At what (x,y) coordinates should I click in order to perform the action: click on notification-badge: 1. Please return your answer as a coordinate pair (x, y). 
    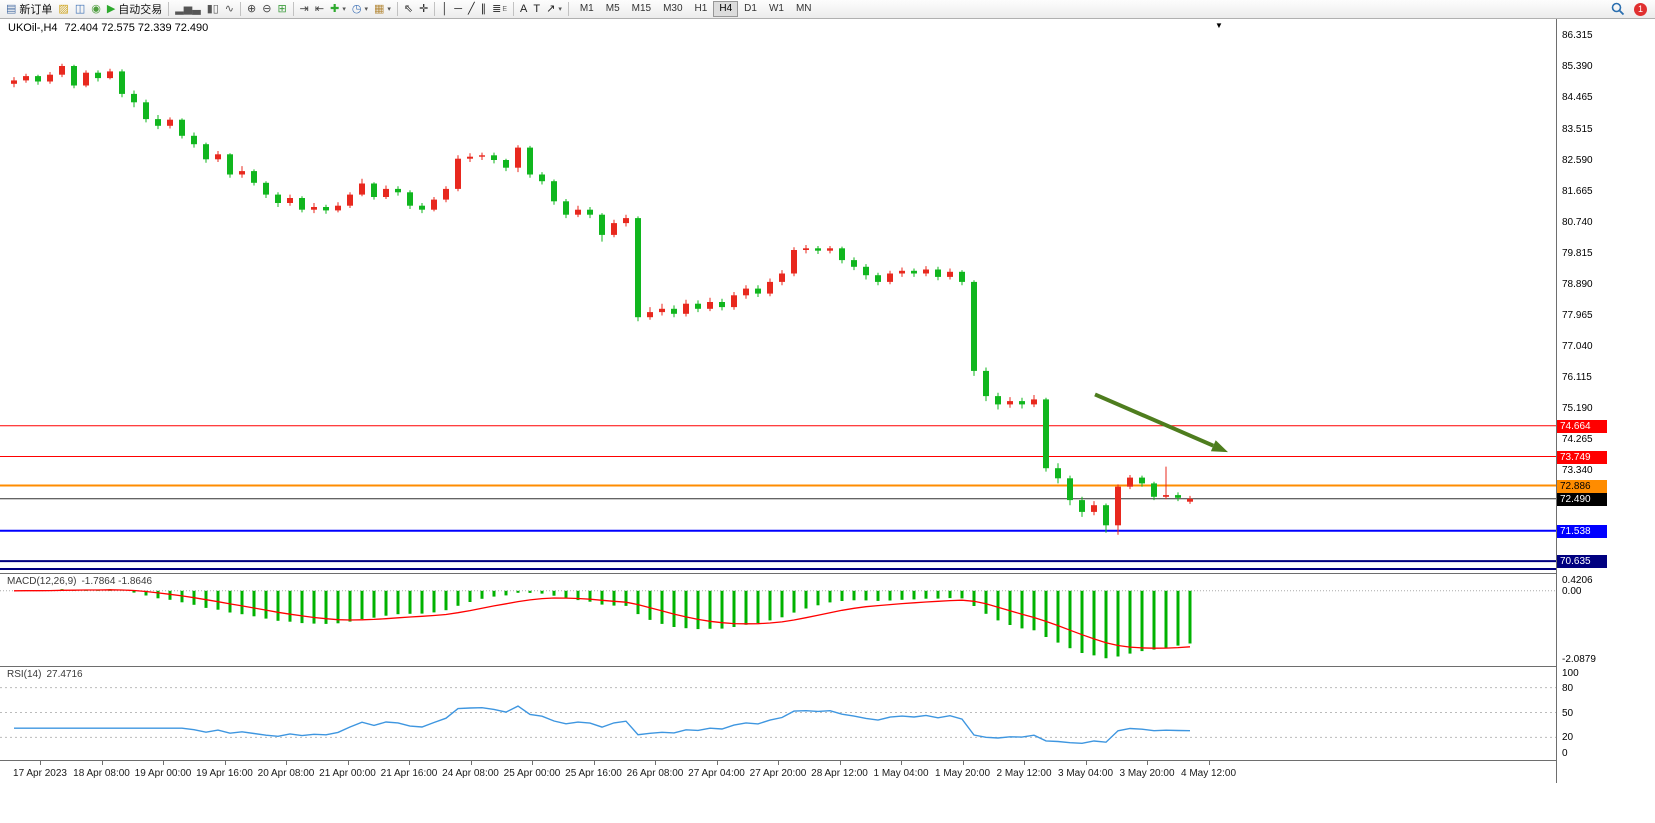
    Looking at the image, I should click on (1640, 9).